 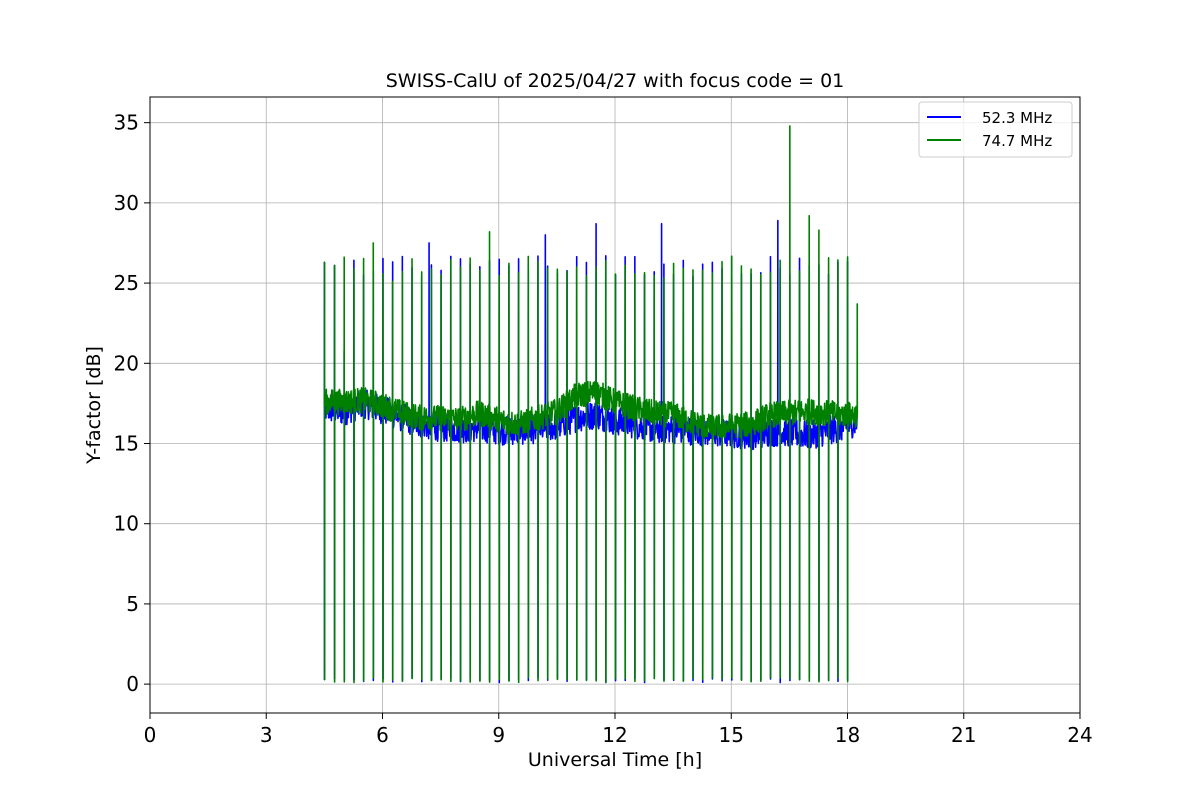 What do you see at coordinates (150, 735) in the screenshot?
I see `x-tick-label: 0` at bounding box center [150, 735].